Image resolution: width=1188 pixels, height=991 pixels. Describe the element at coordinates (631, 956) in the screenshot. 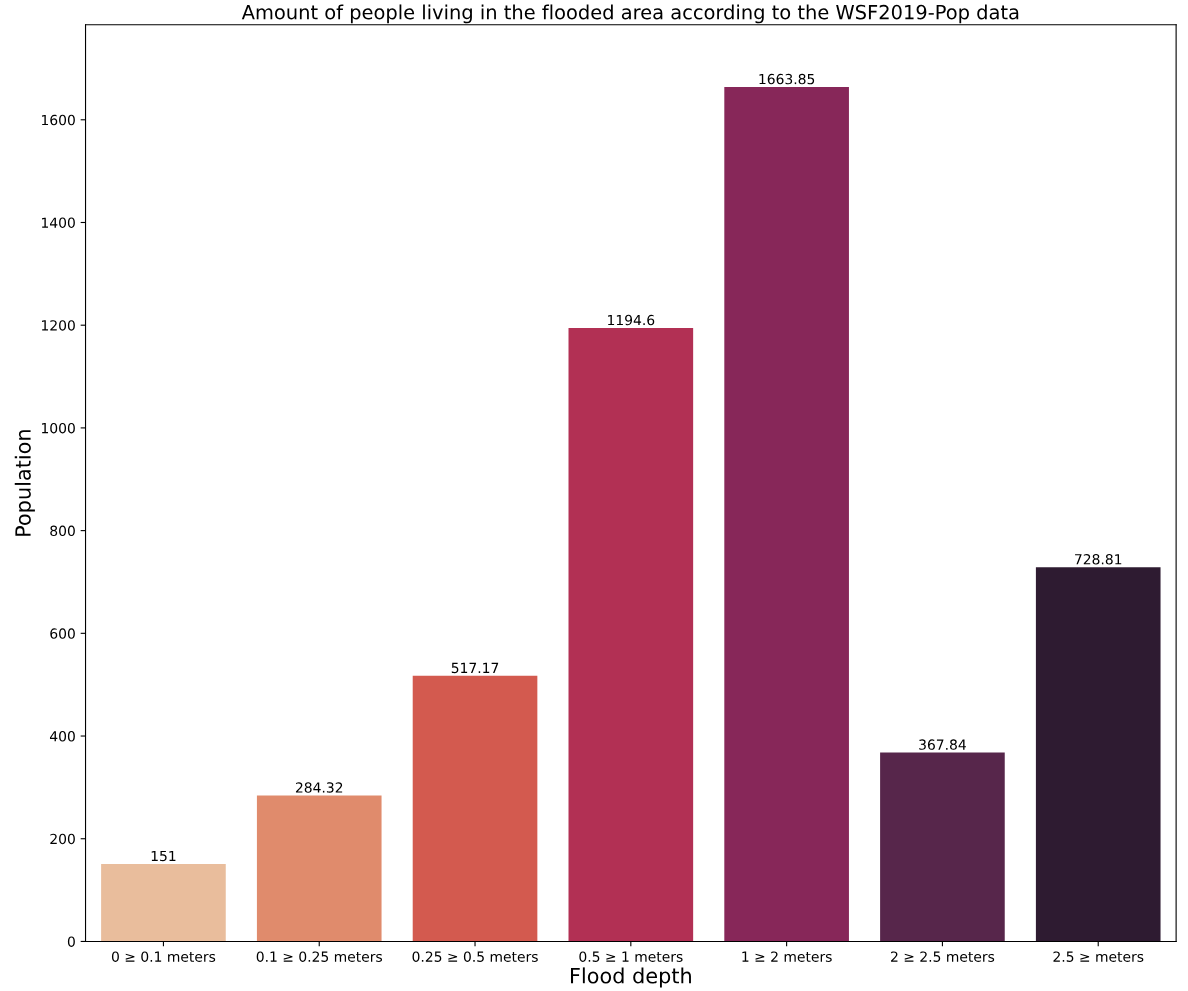

I see `x-tick-label: 0.5 ≥ 1 meters` at that location.